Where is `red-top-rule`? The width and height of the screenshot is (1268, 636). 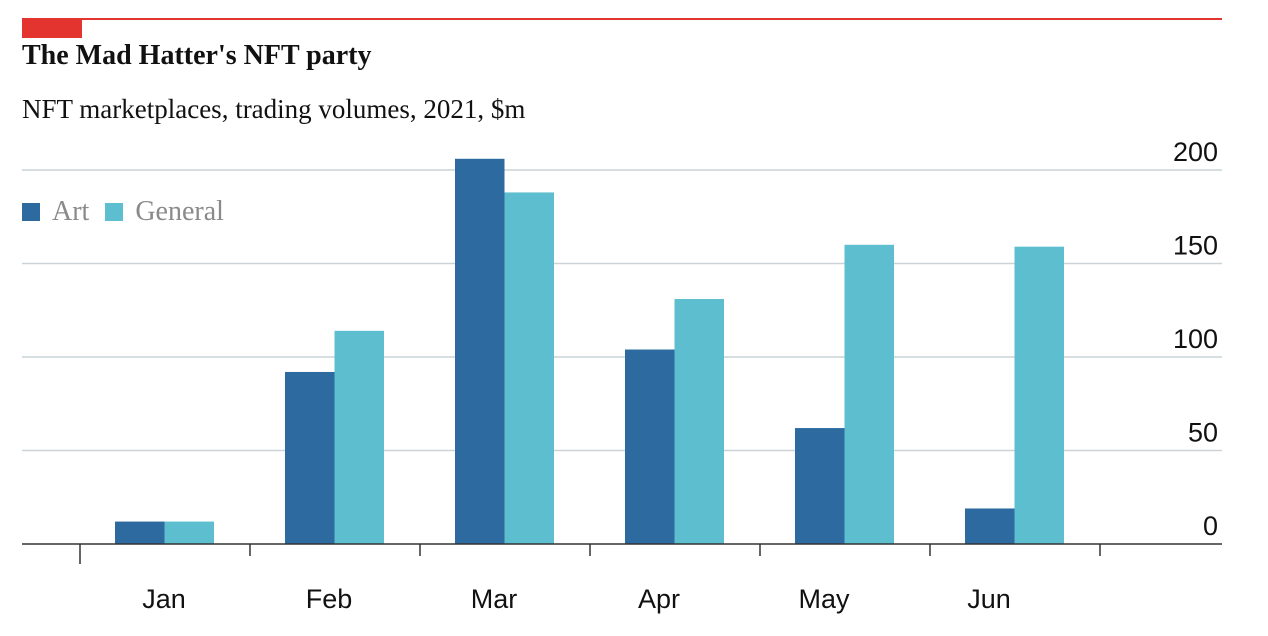
red-top-rule is located at coordinates (622, 19).